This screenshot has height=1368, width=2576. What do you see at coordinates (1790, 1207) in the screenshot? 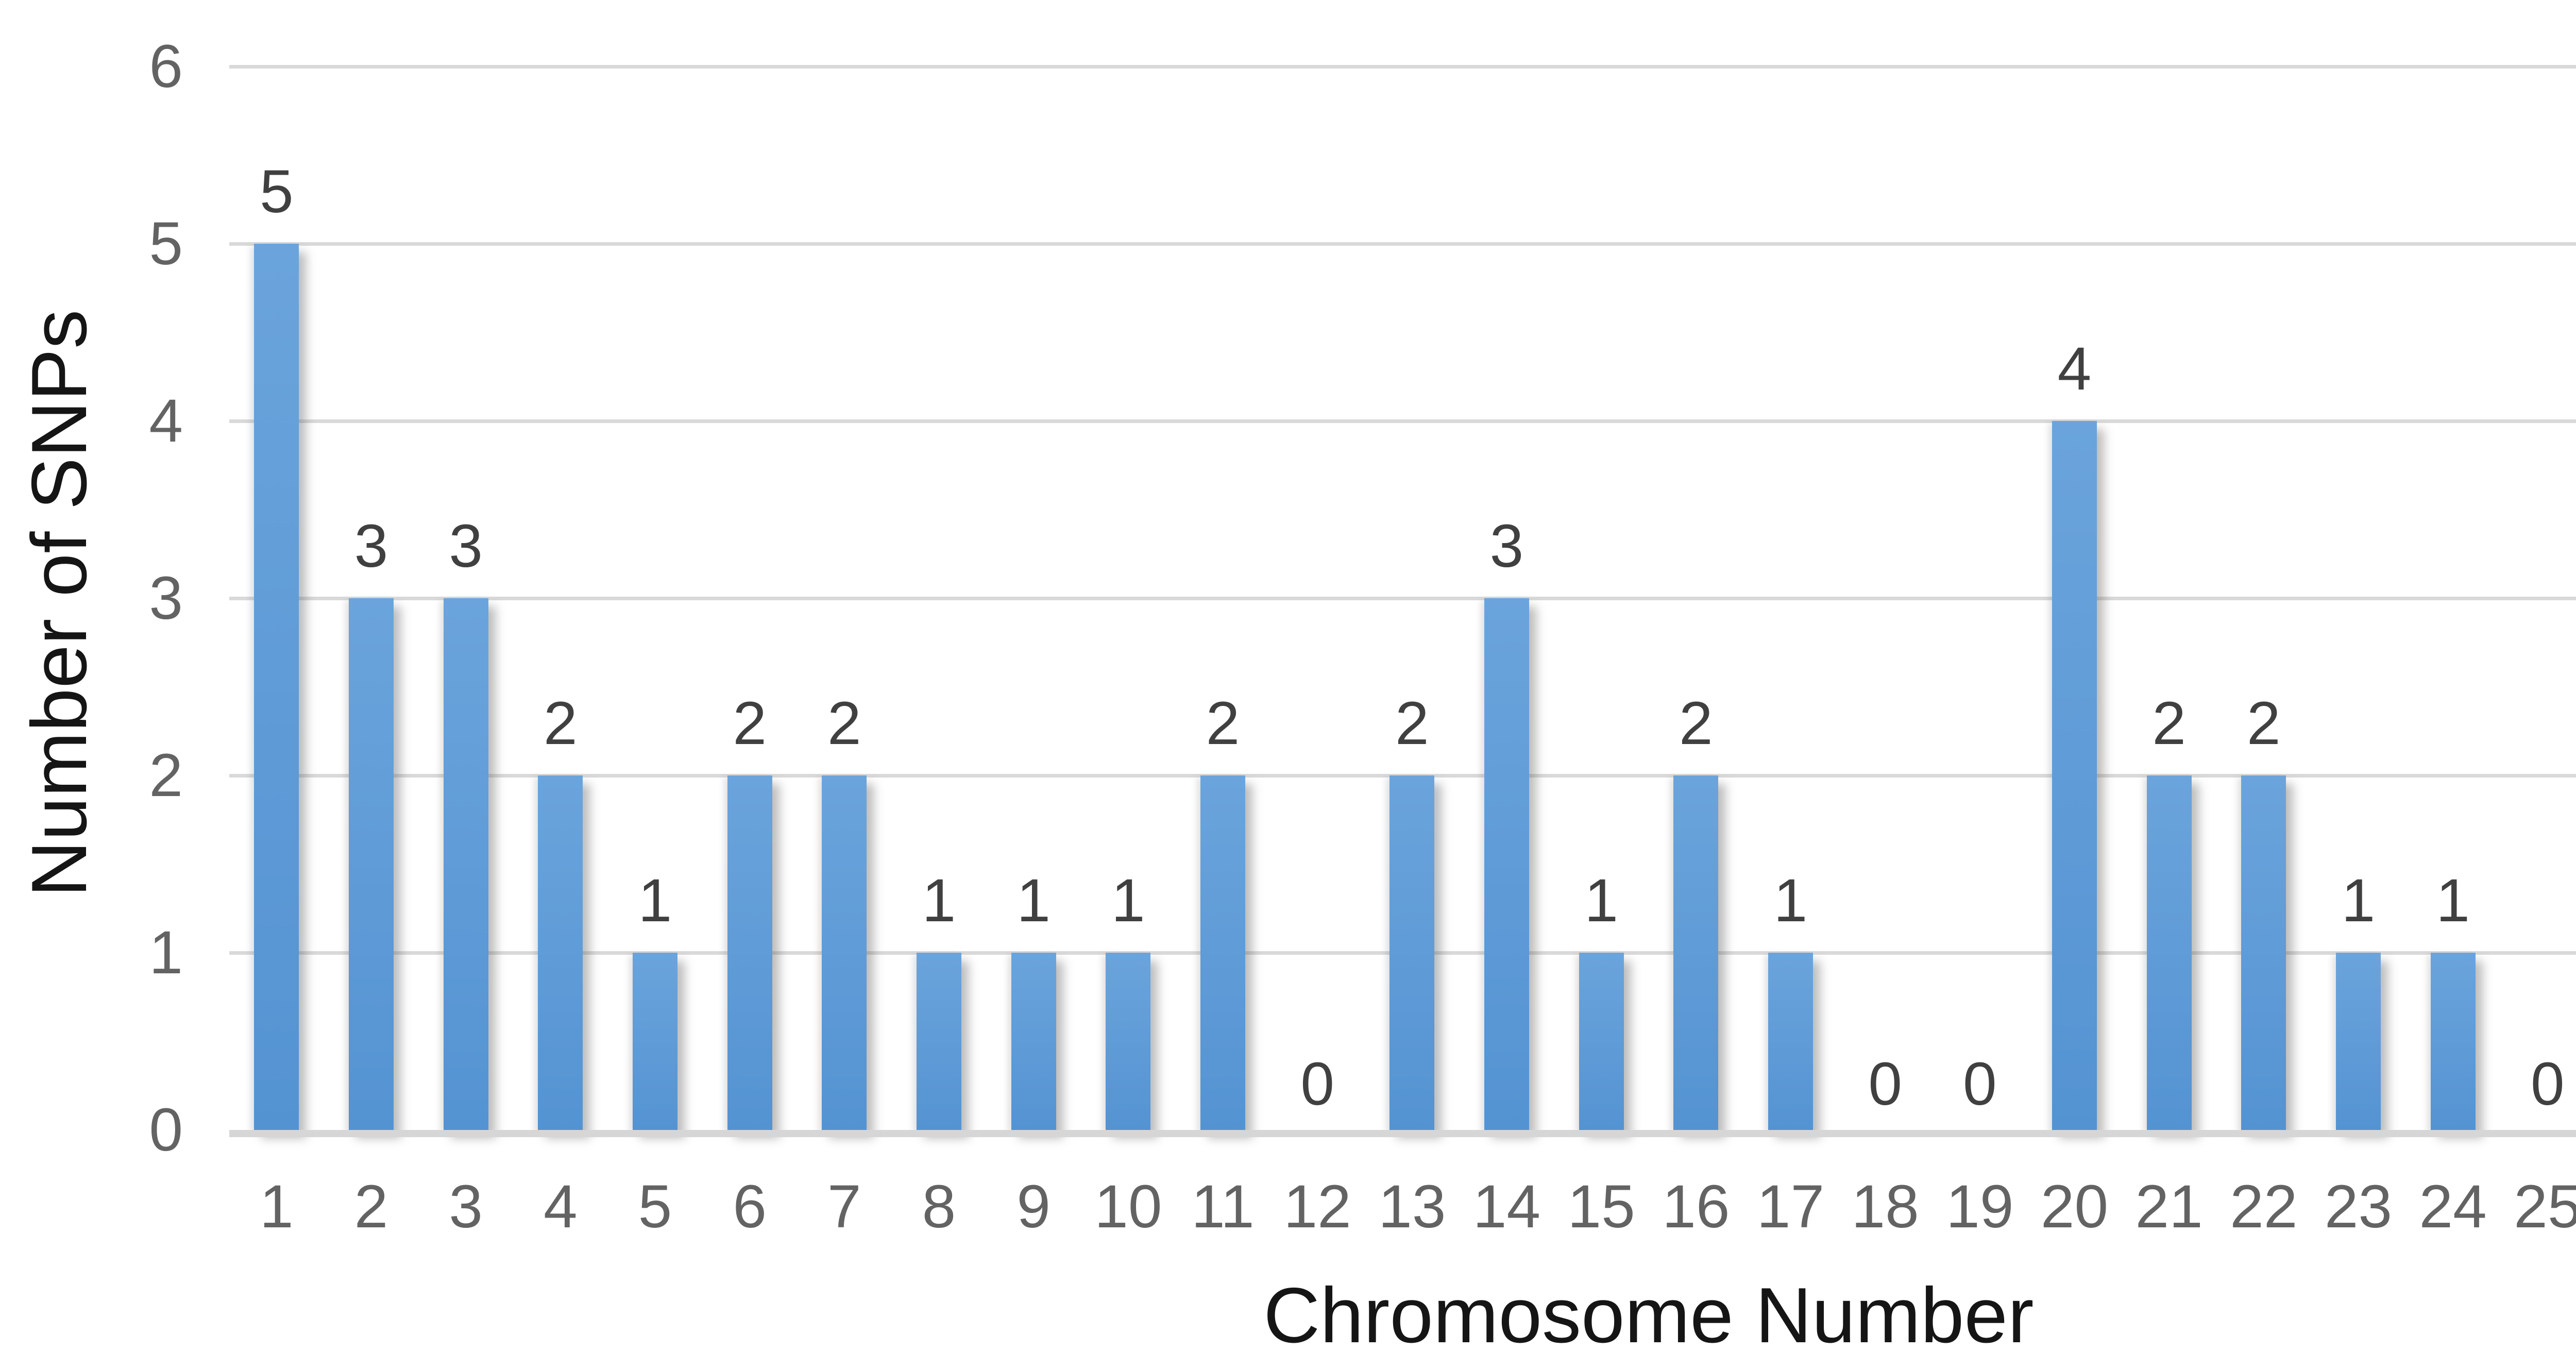
I see `x-tick-label-17: 17` at bounding box center [1790, 1207].